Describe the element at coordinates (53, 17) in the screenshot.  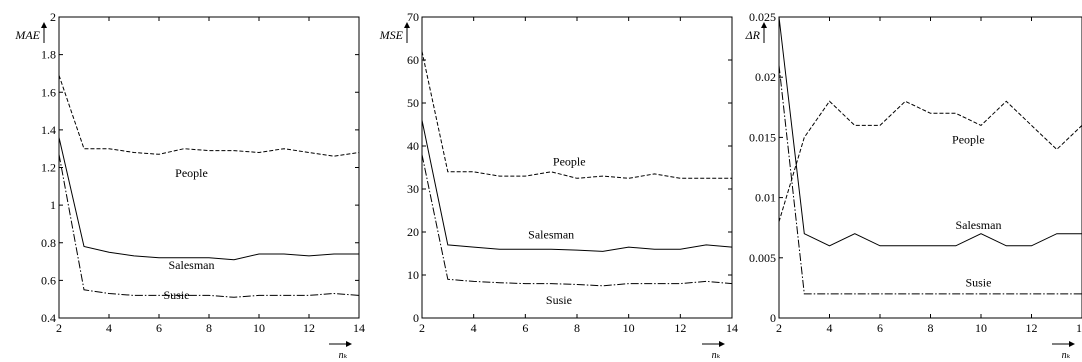
I see `y-tick-label: 2` at that location.